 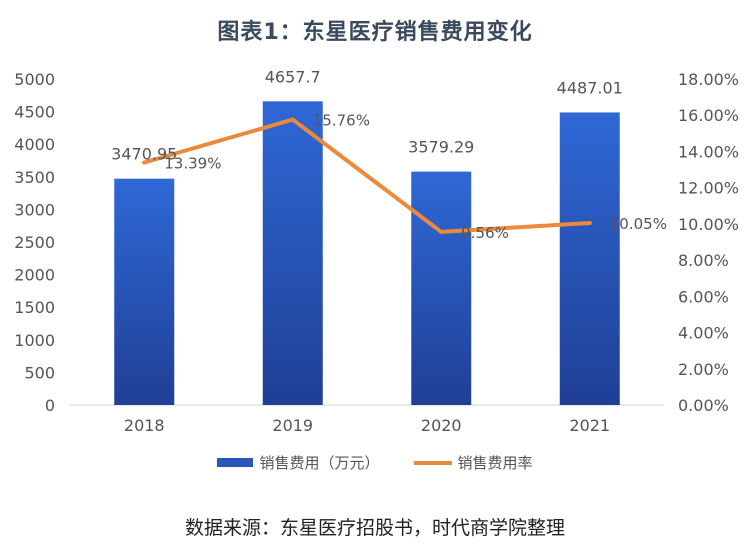 I want to click on y-left-tick-label: 2500, so click(x=34, y=242).